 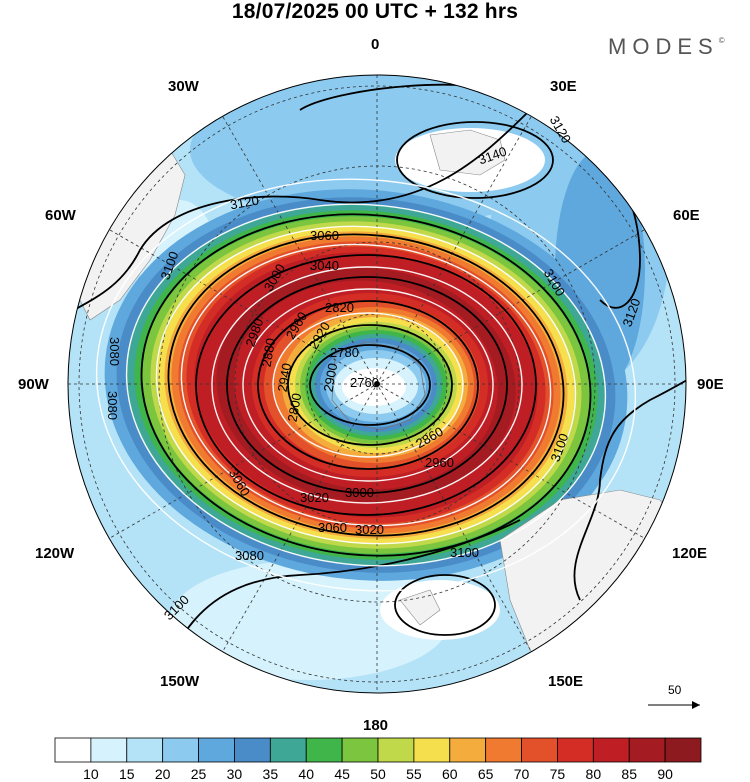 What do you see at coordinates (180, 681) in the screenshot?
I see `lon-label-150w: 150W` at bounding box center [180, 681].